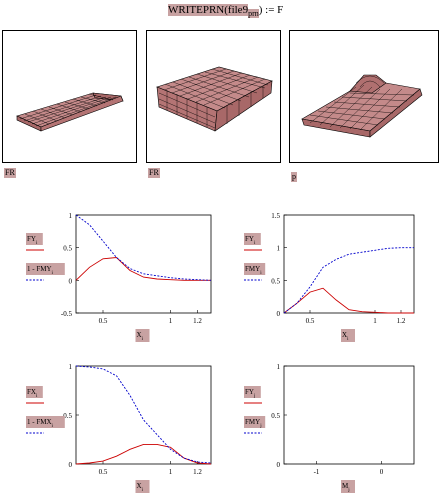 The height and width of the screenshot is (501, 443). I want to click on x-axis-label-sub: j, so click(348, 490).